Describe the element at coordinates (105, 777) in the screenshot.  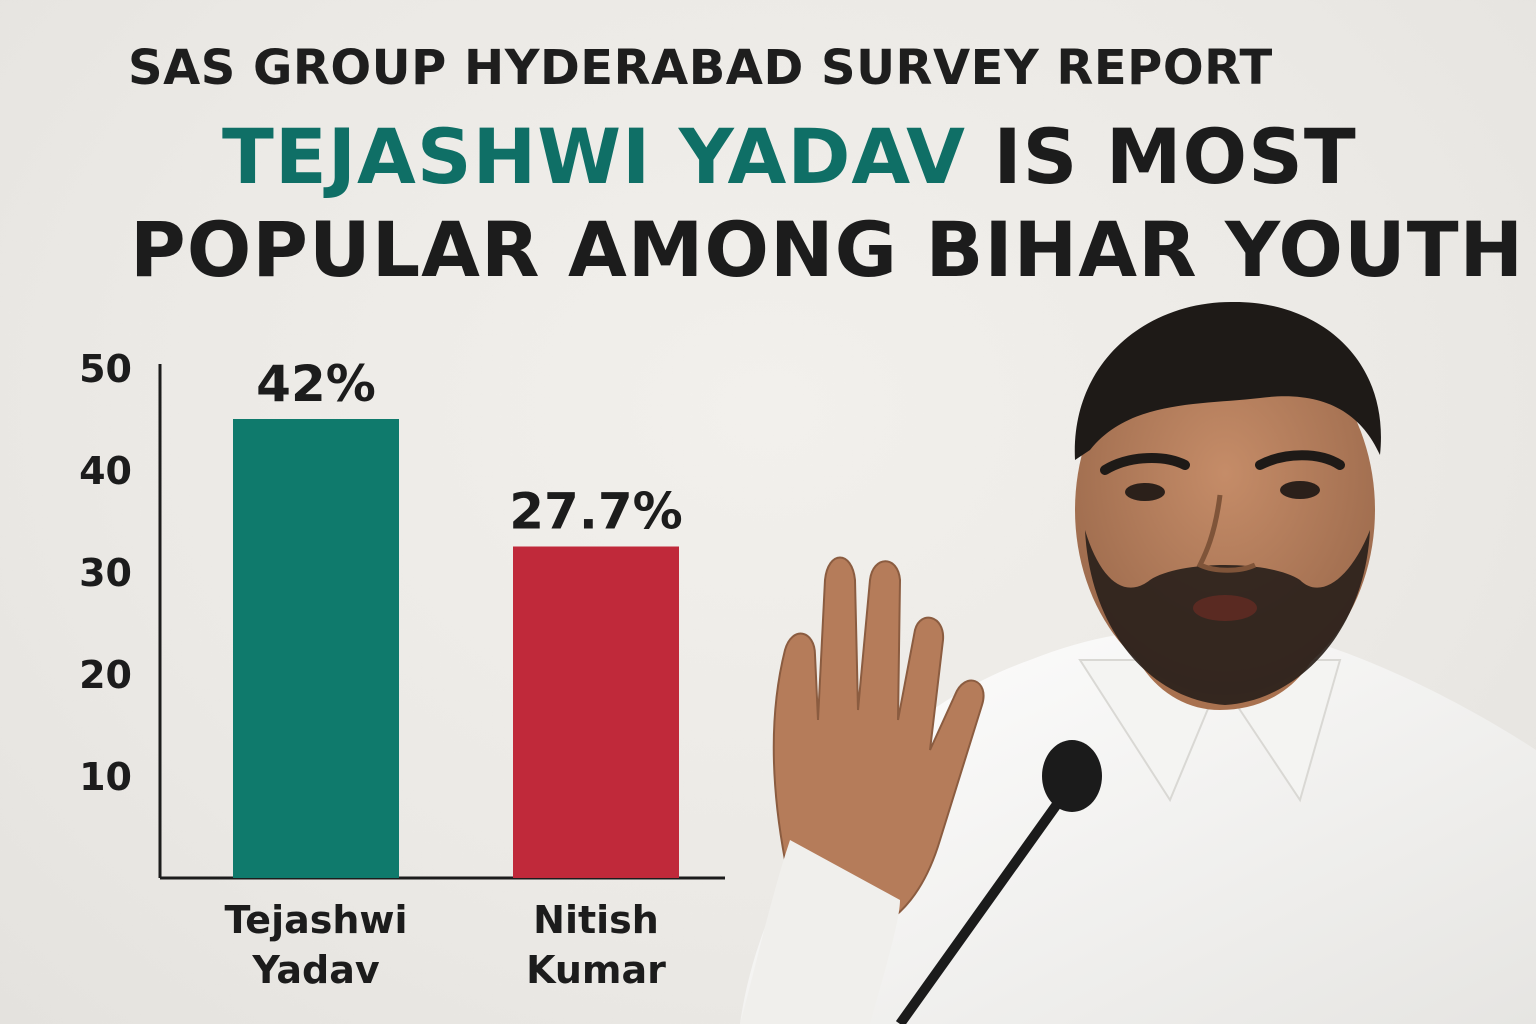
I see `y-tick-label: 10` at that location.